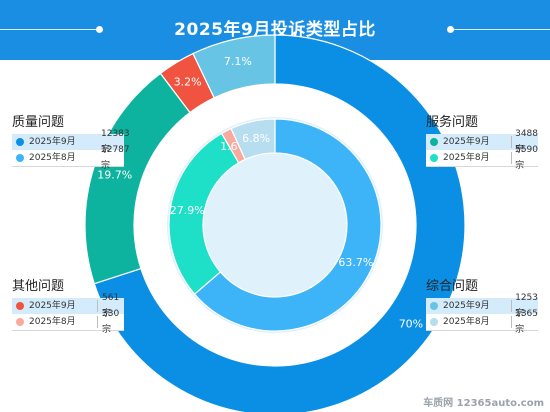 The height and width of the screenshot is (412, 550). I want to click on slice-label-inner-3: 6.8%, so click(256, 138).